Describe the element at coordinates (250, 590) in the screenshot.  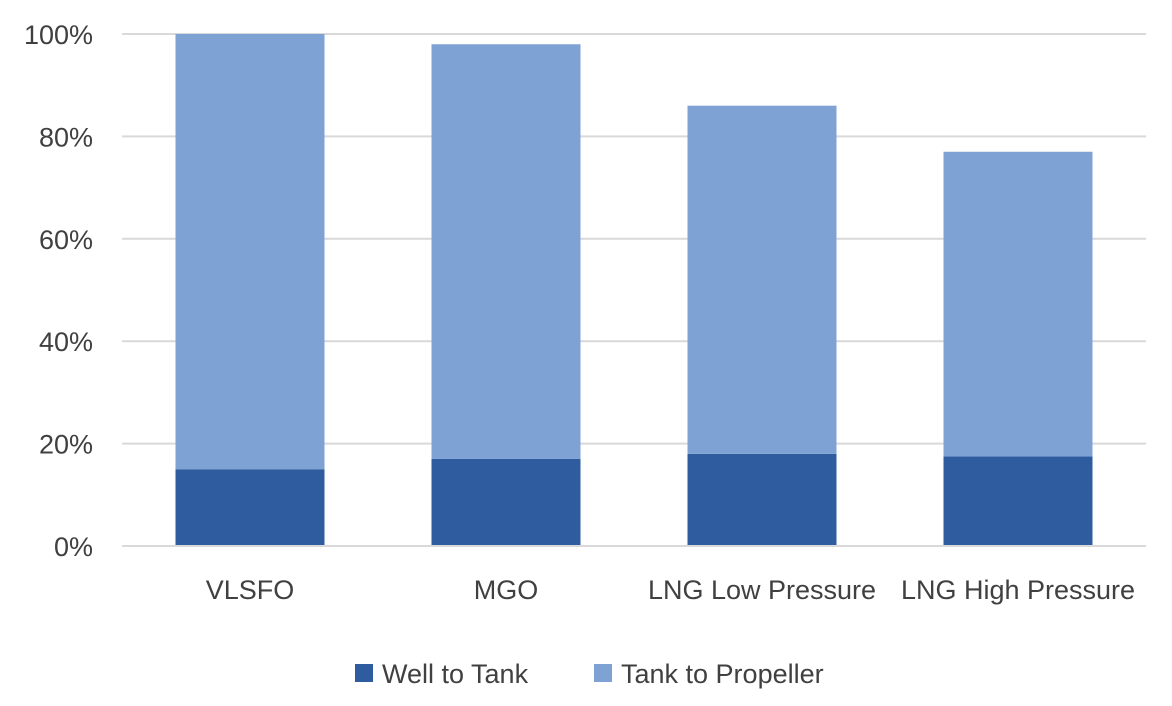
I see `x-category-label: VLSFO` at that location.